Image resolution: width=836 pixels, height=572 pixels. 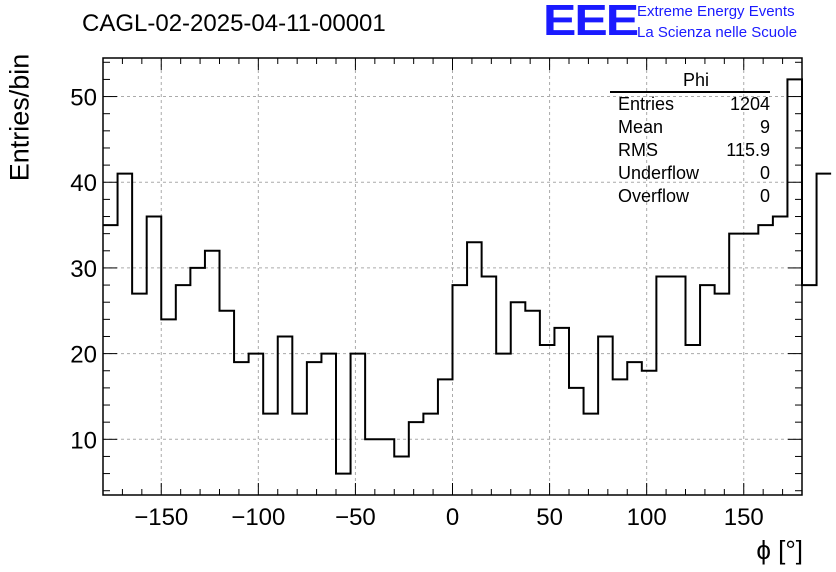 I want to click on stats-value: 1204, so click(x=749, y=104).